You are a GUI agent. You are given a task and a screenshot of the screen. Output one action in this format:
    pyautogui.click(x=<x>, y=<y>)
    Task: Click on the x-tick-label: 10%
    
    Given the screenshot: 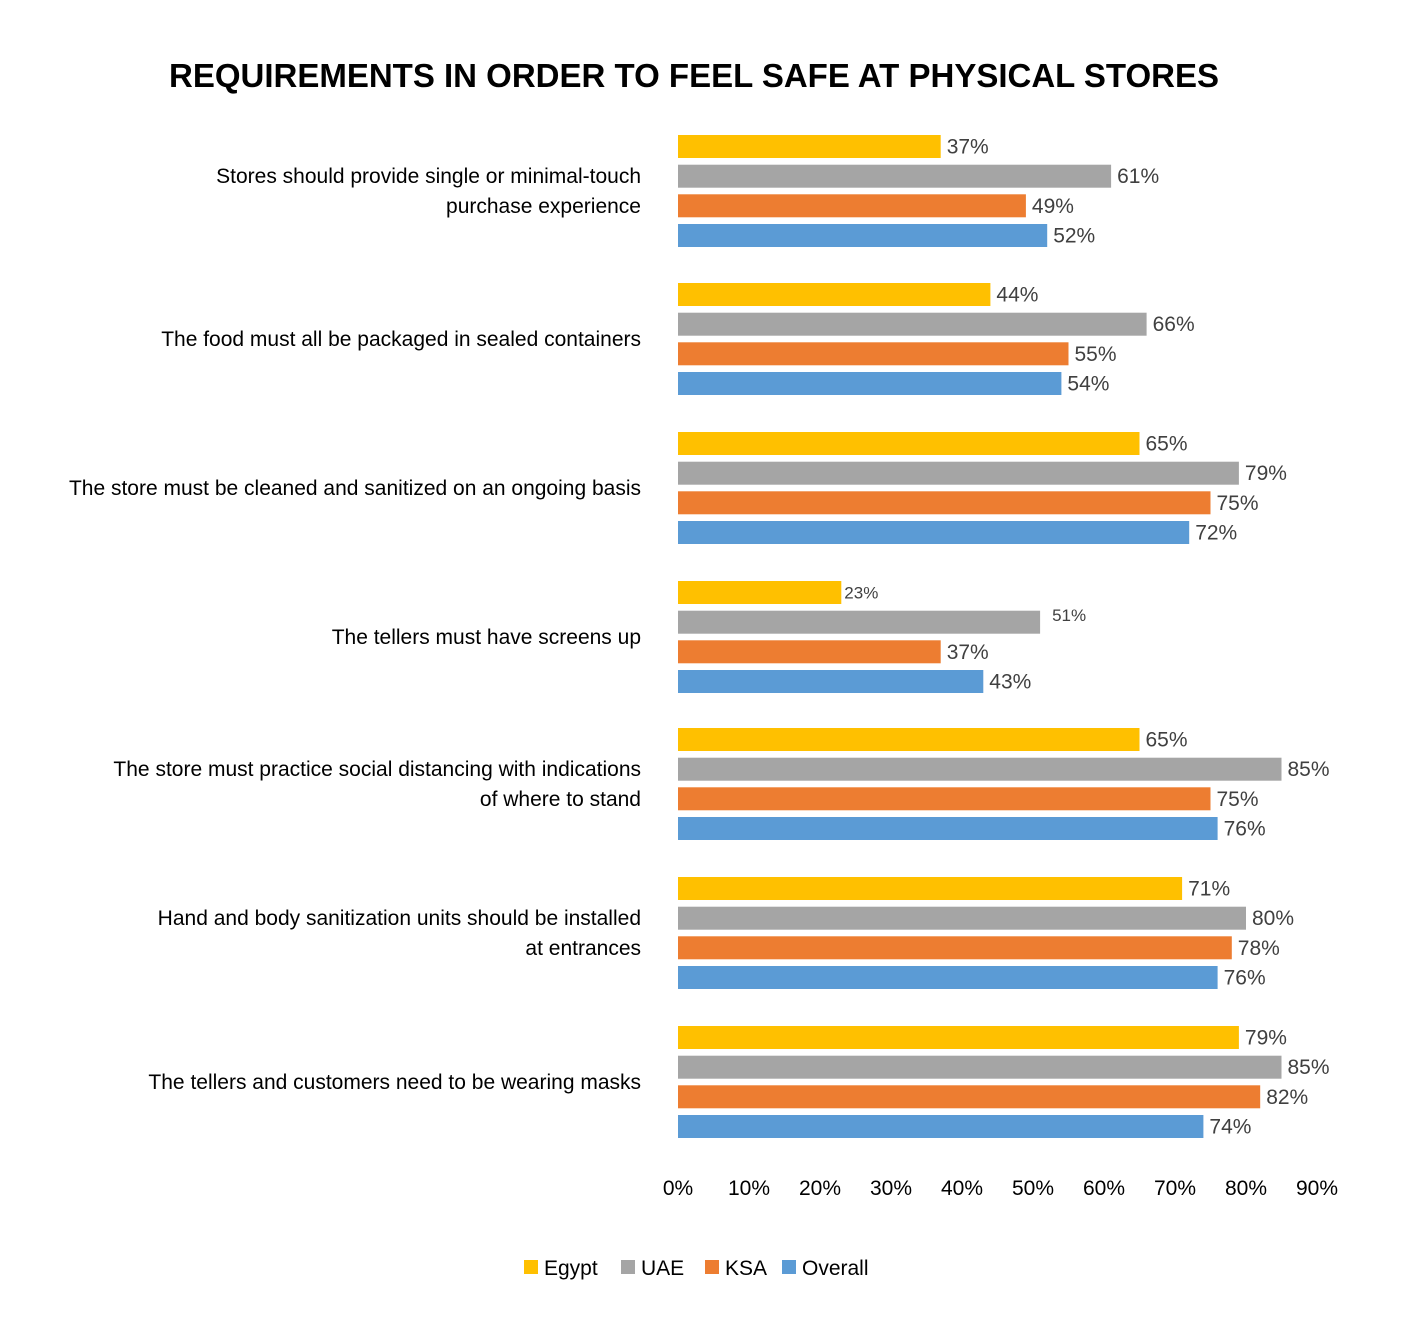 What is the action you would take?
    pyautogui.click(x=749, y=1188)
    